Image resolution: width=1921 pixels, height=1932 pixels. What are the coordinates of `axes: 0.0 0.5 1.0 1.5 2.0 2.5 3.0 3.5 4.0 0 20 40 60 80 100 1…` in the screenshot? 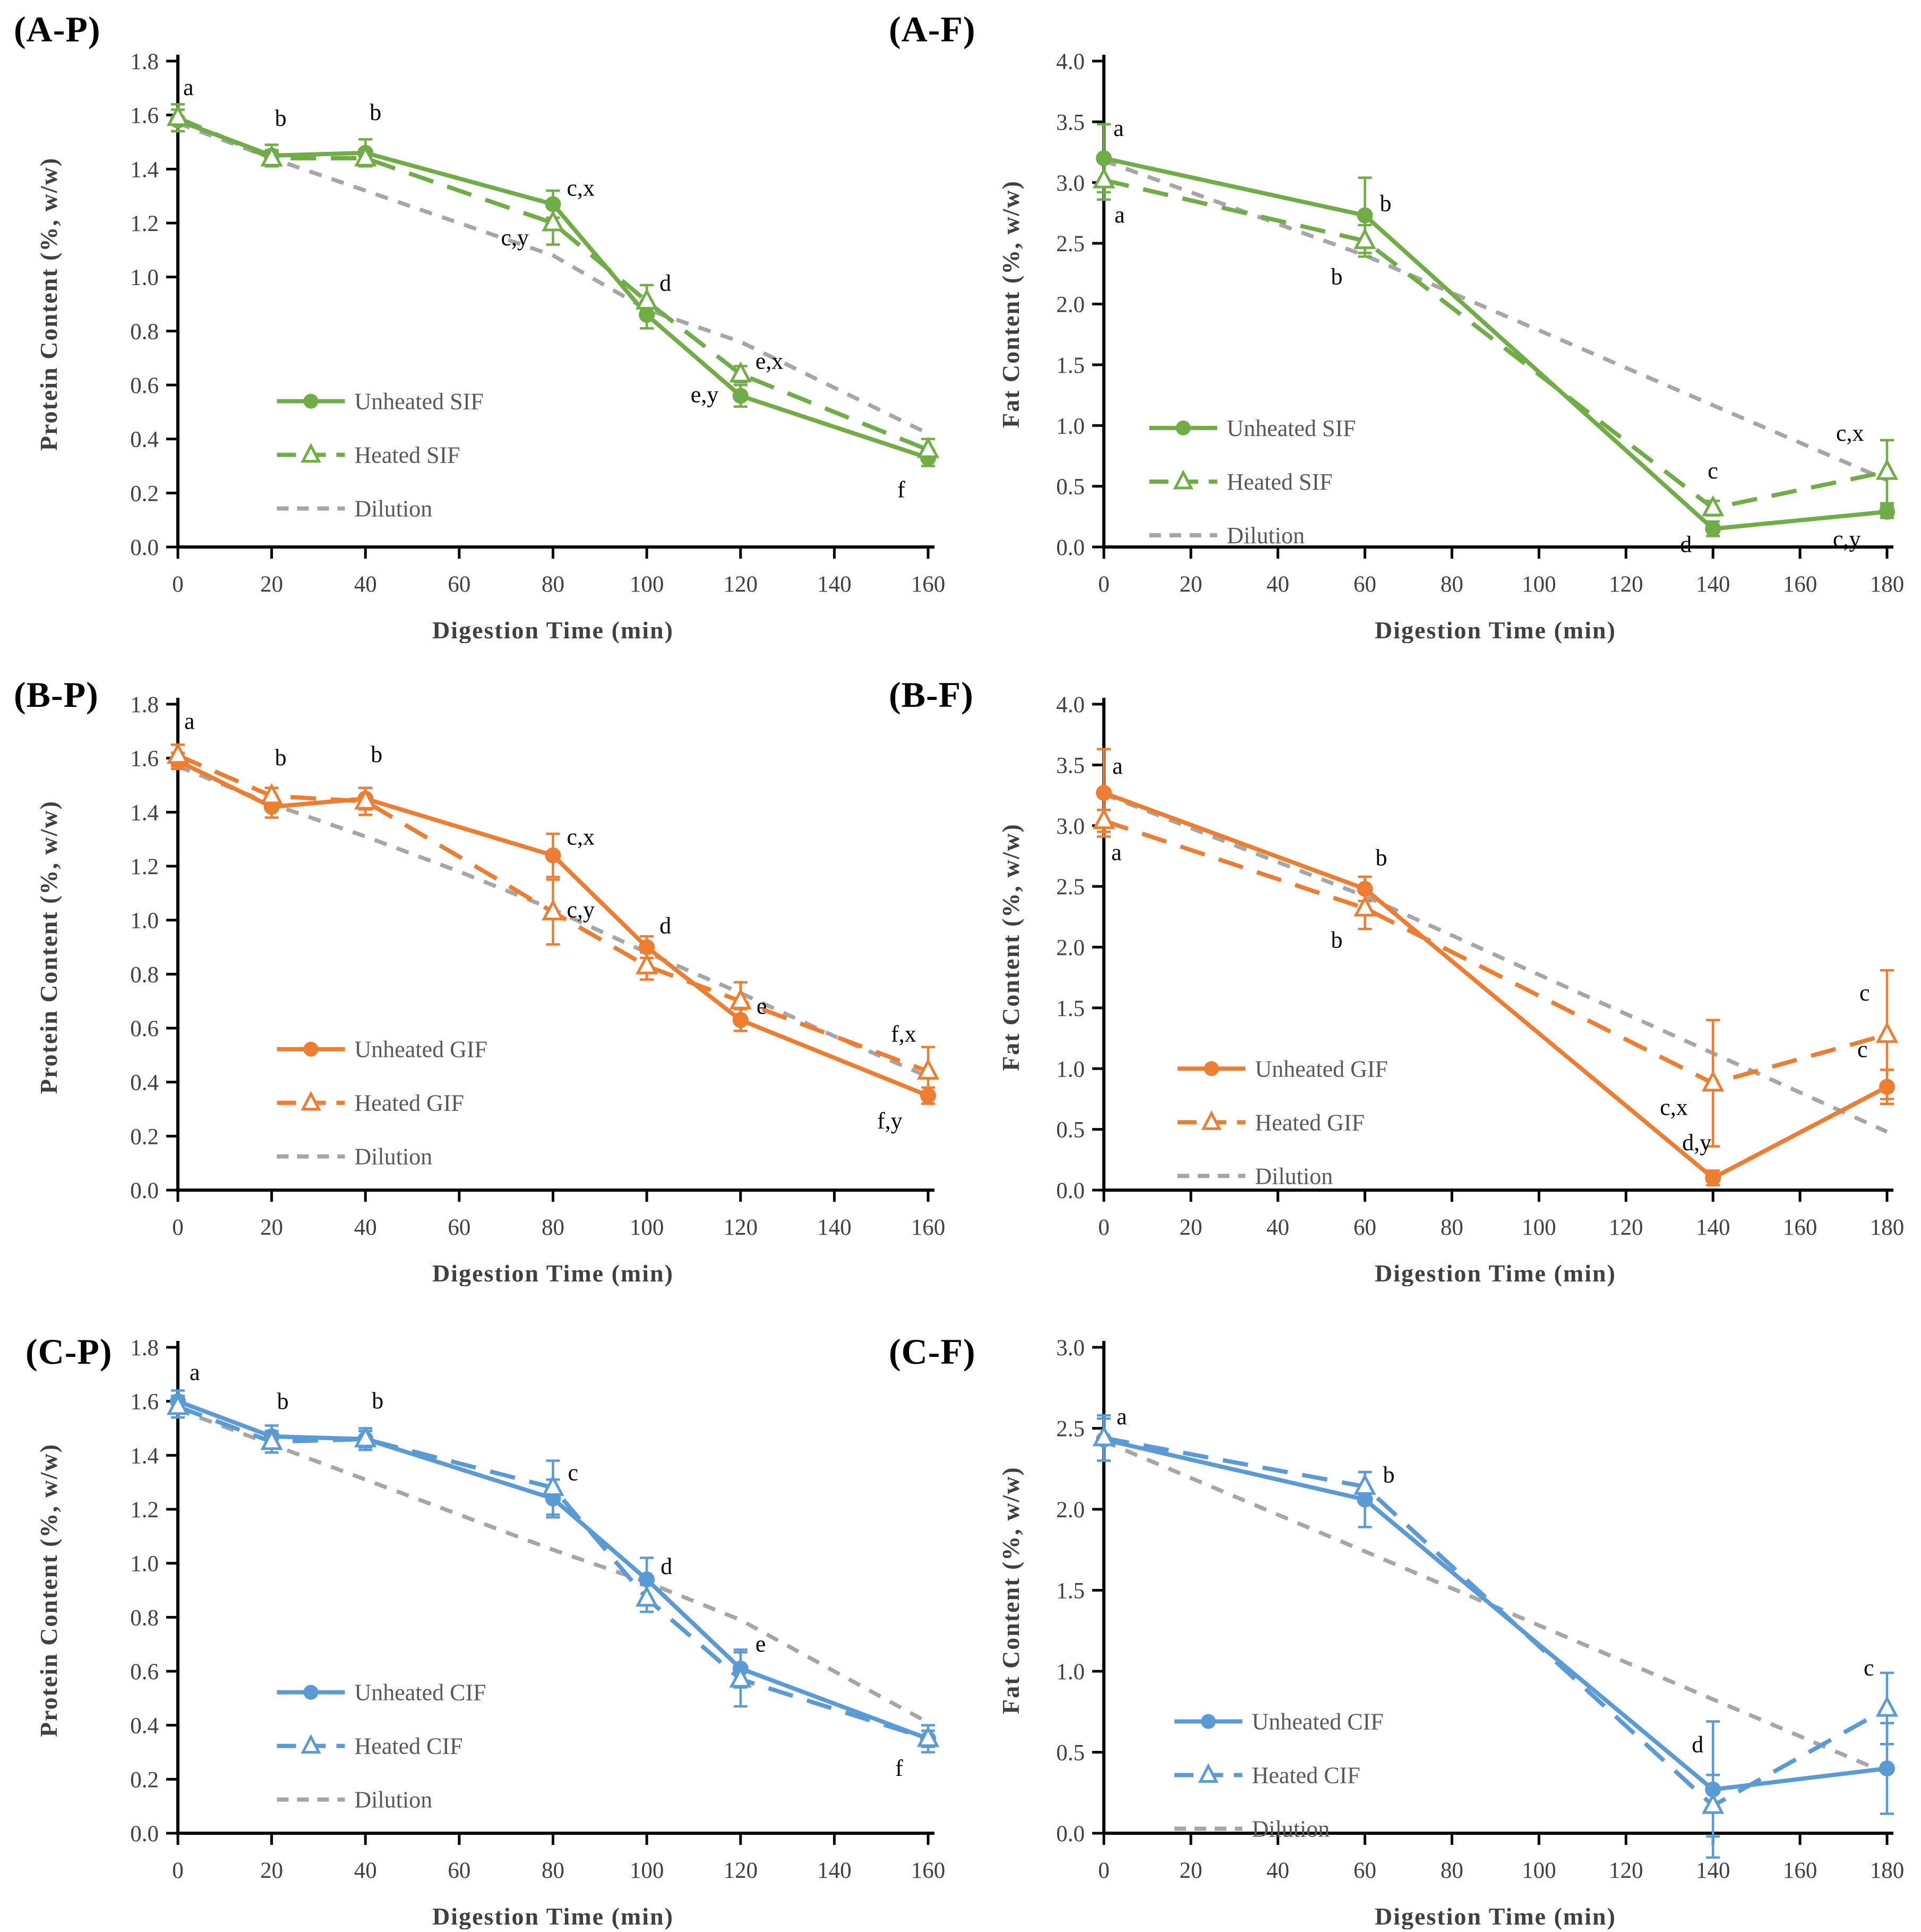 It's located at (1480, 323).